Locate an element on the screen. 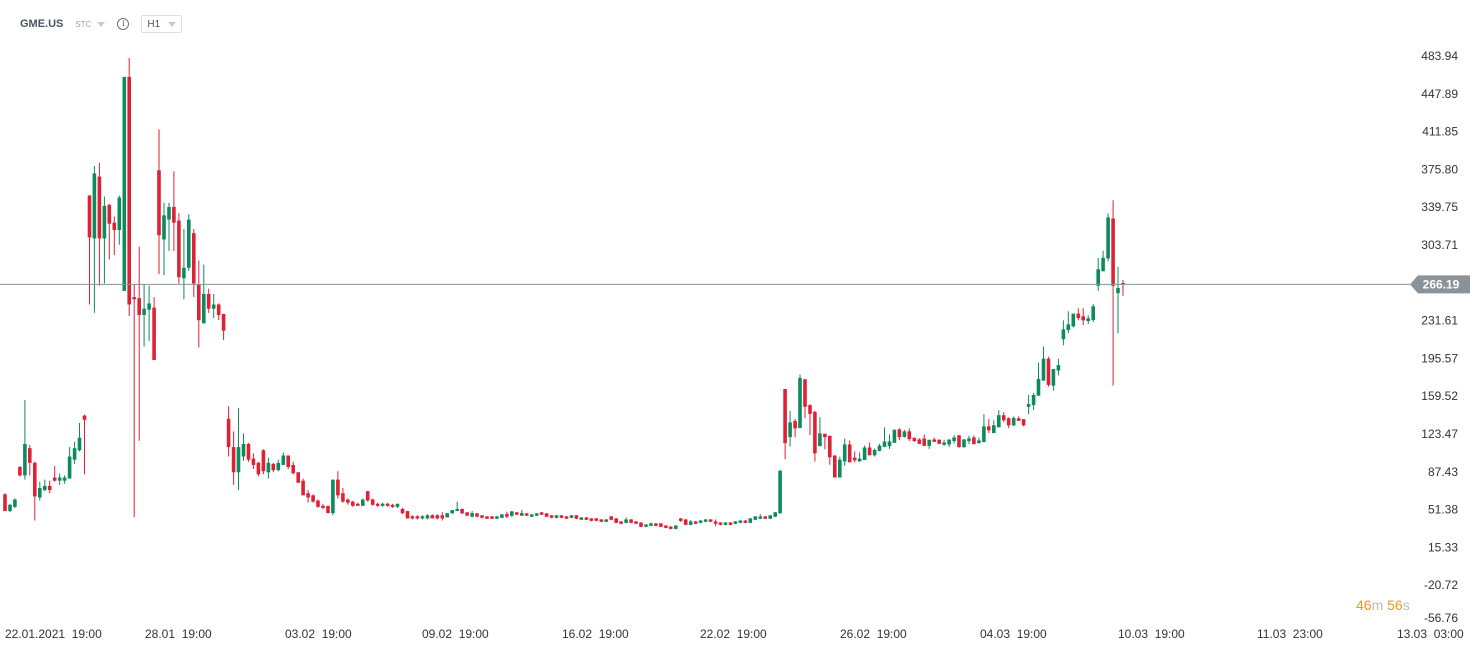 This screenshot has height=650, width=1482. y-tick-label: 51.38 is located at coordinates (1443, 510).